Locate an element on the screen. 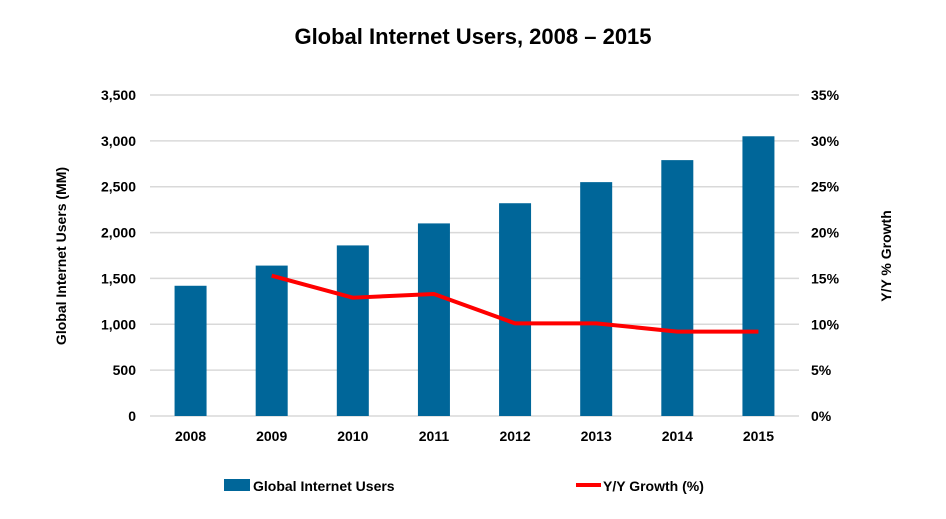 The height and width of the screenshot is (519, 946). legend-swatch-bar is located at coordinates (237, 485).